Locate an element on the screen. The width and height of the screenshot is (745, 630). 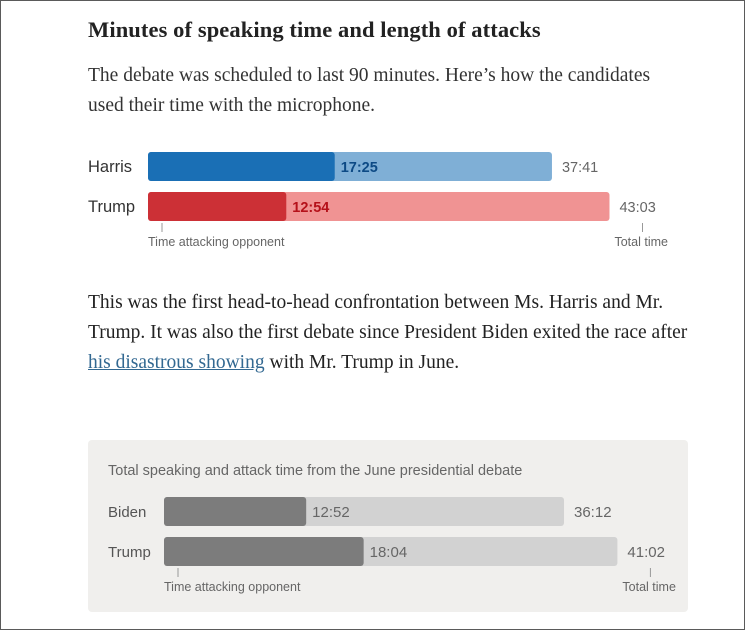
attack-time-bar-biden is located at coordinates (235, 511).